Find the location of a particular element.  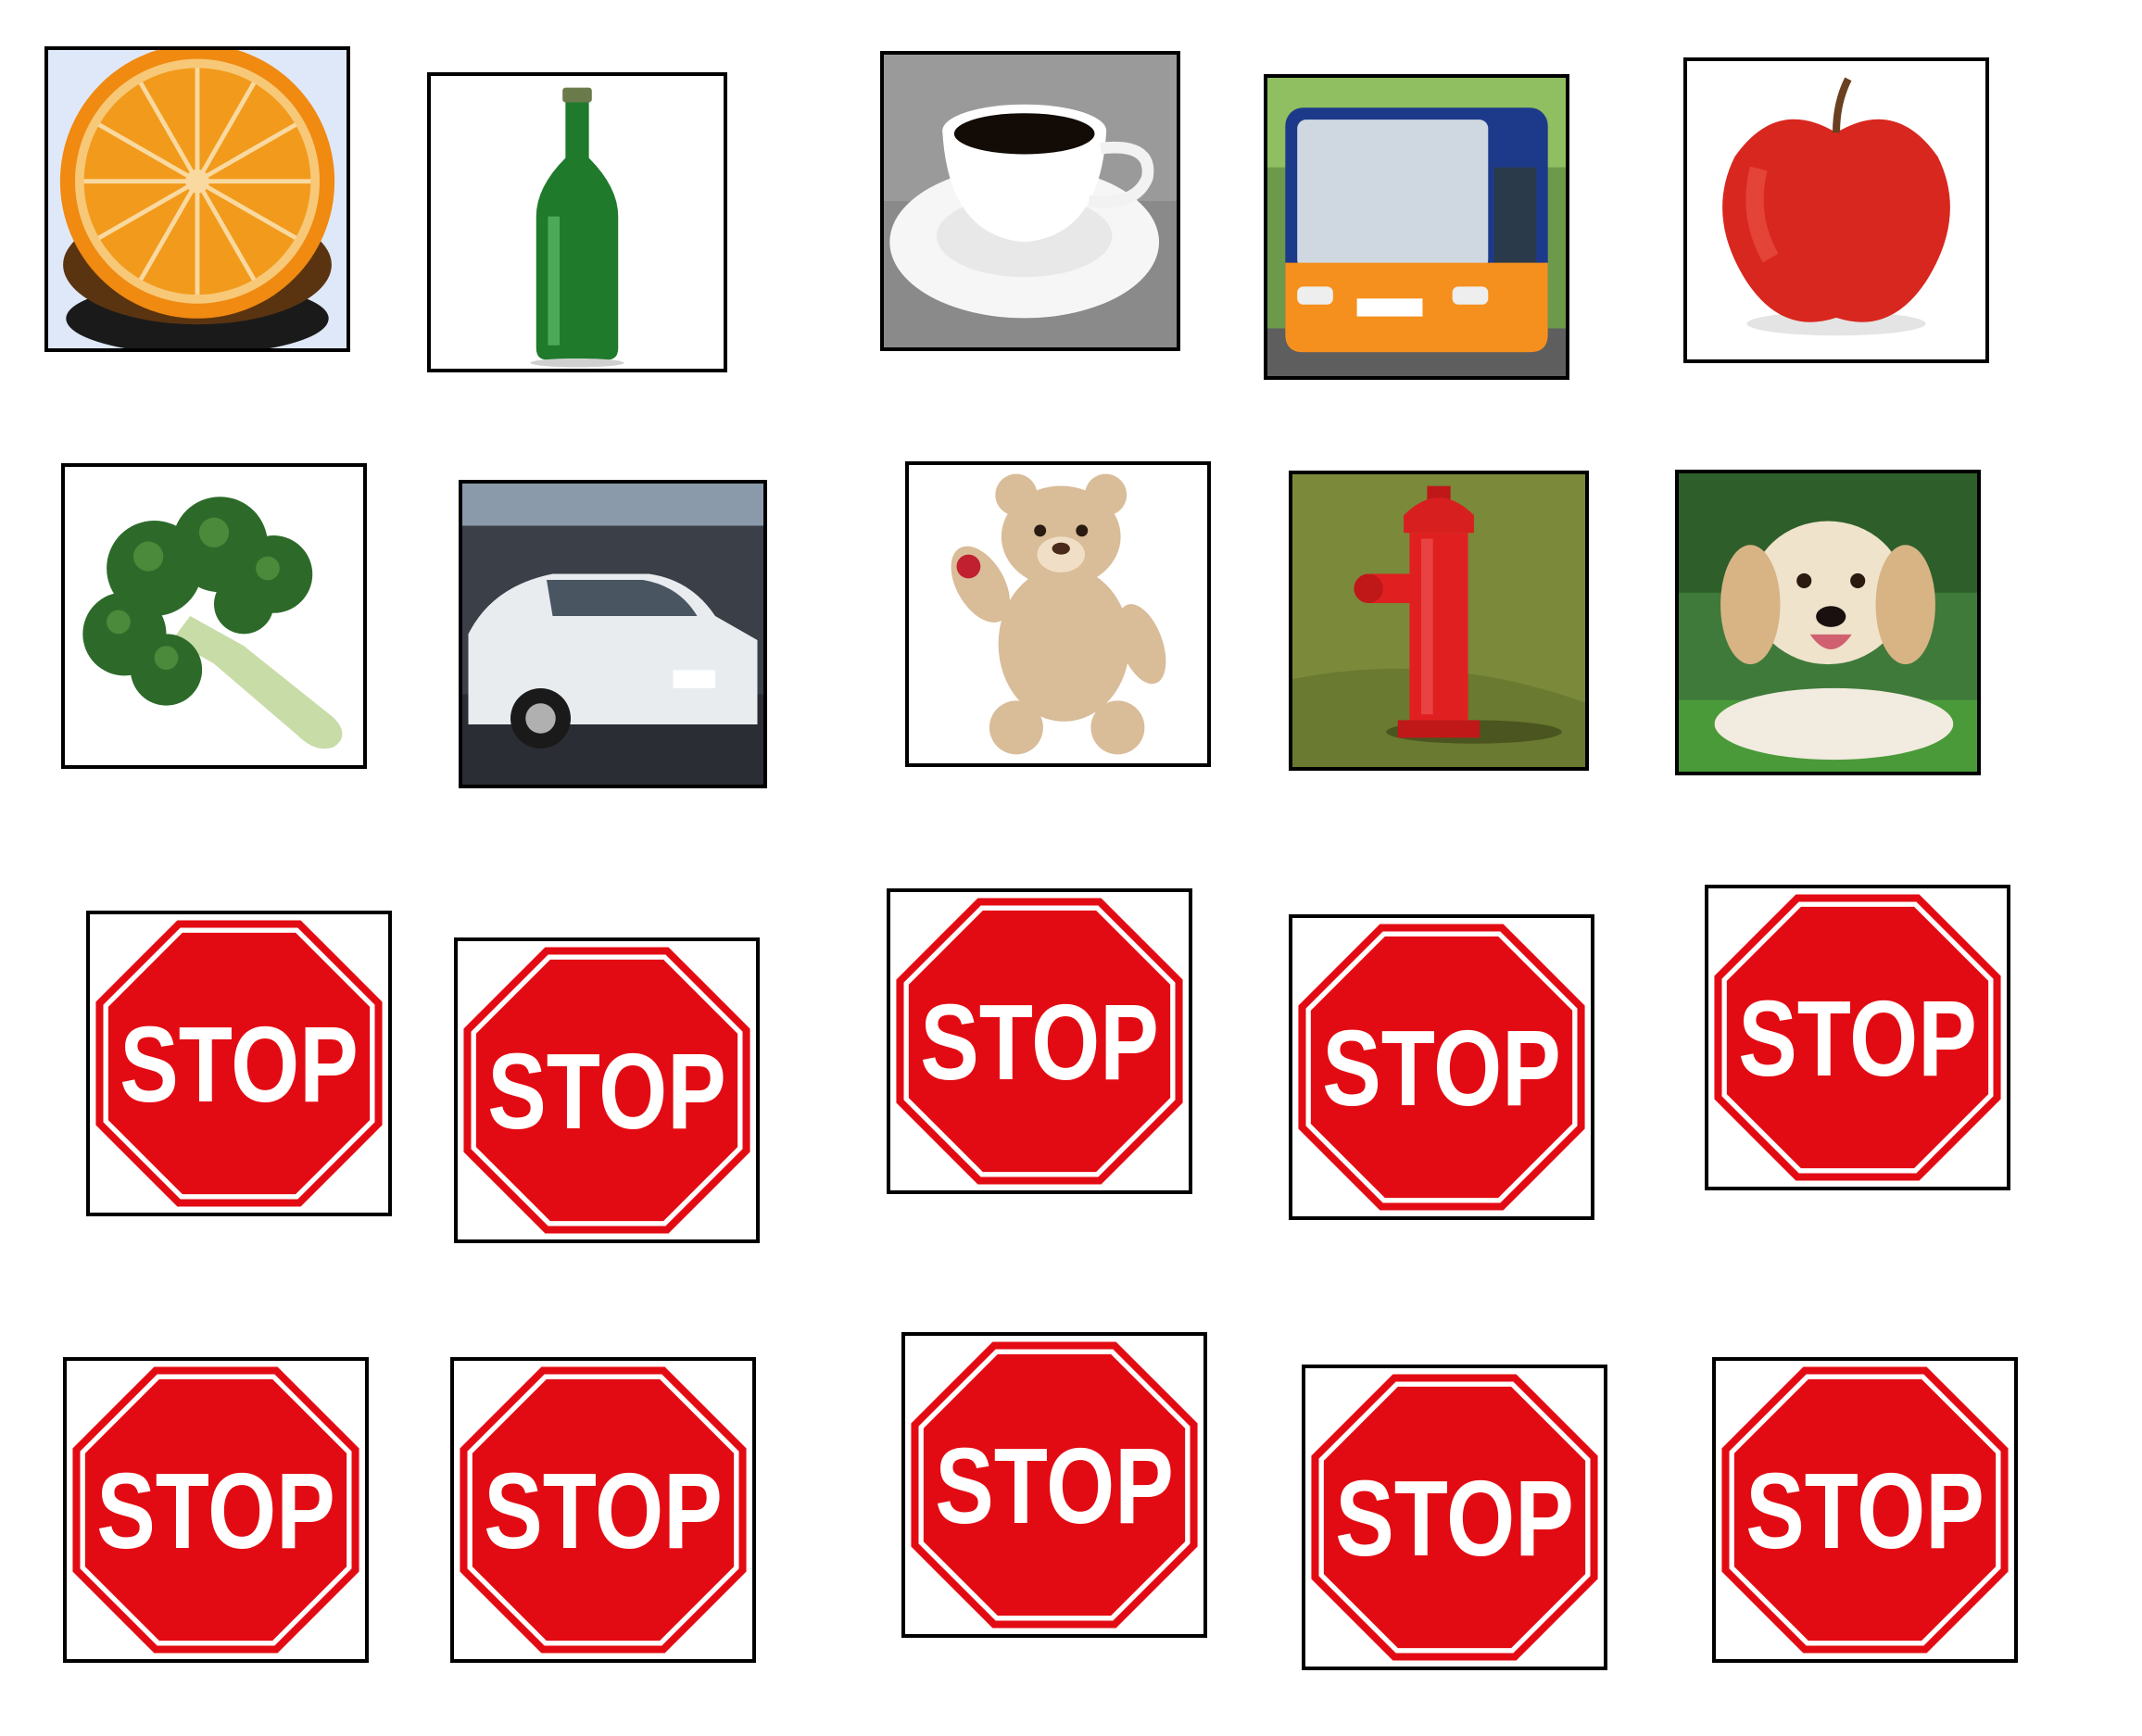

bus-icon is located at coordinates (1416, 227).